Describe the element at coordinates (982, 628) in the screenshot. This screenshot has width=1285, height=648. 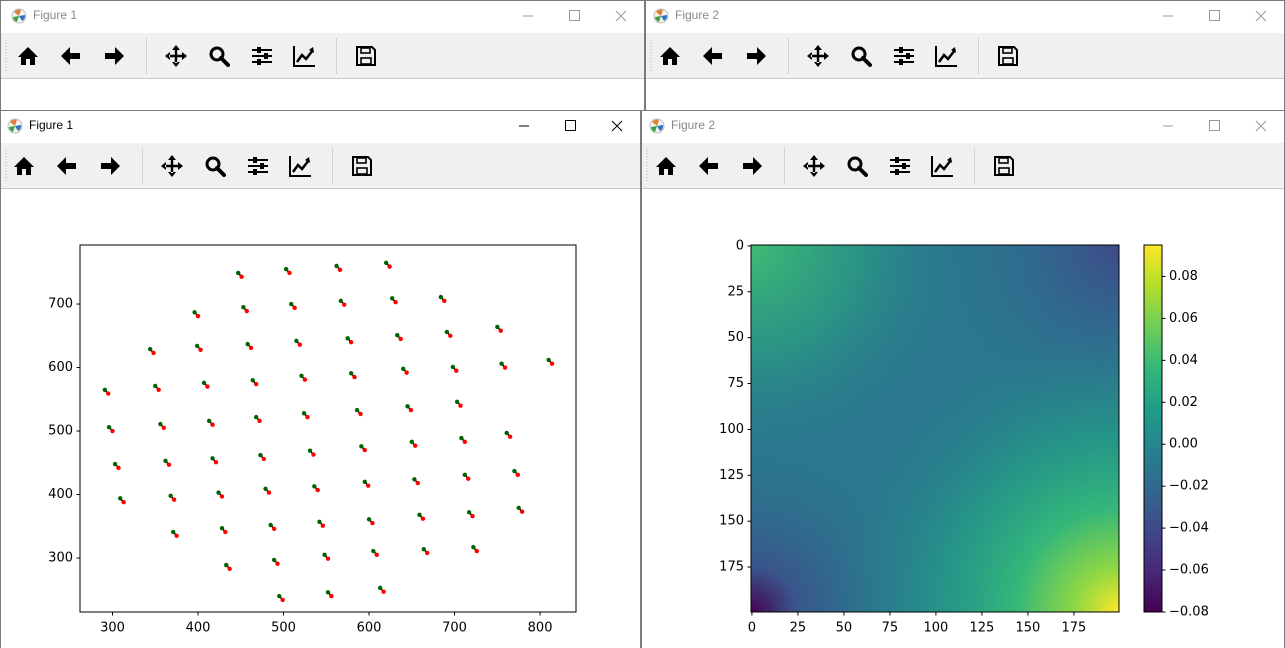
I see `x-tick-label: 125` at that location.